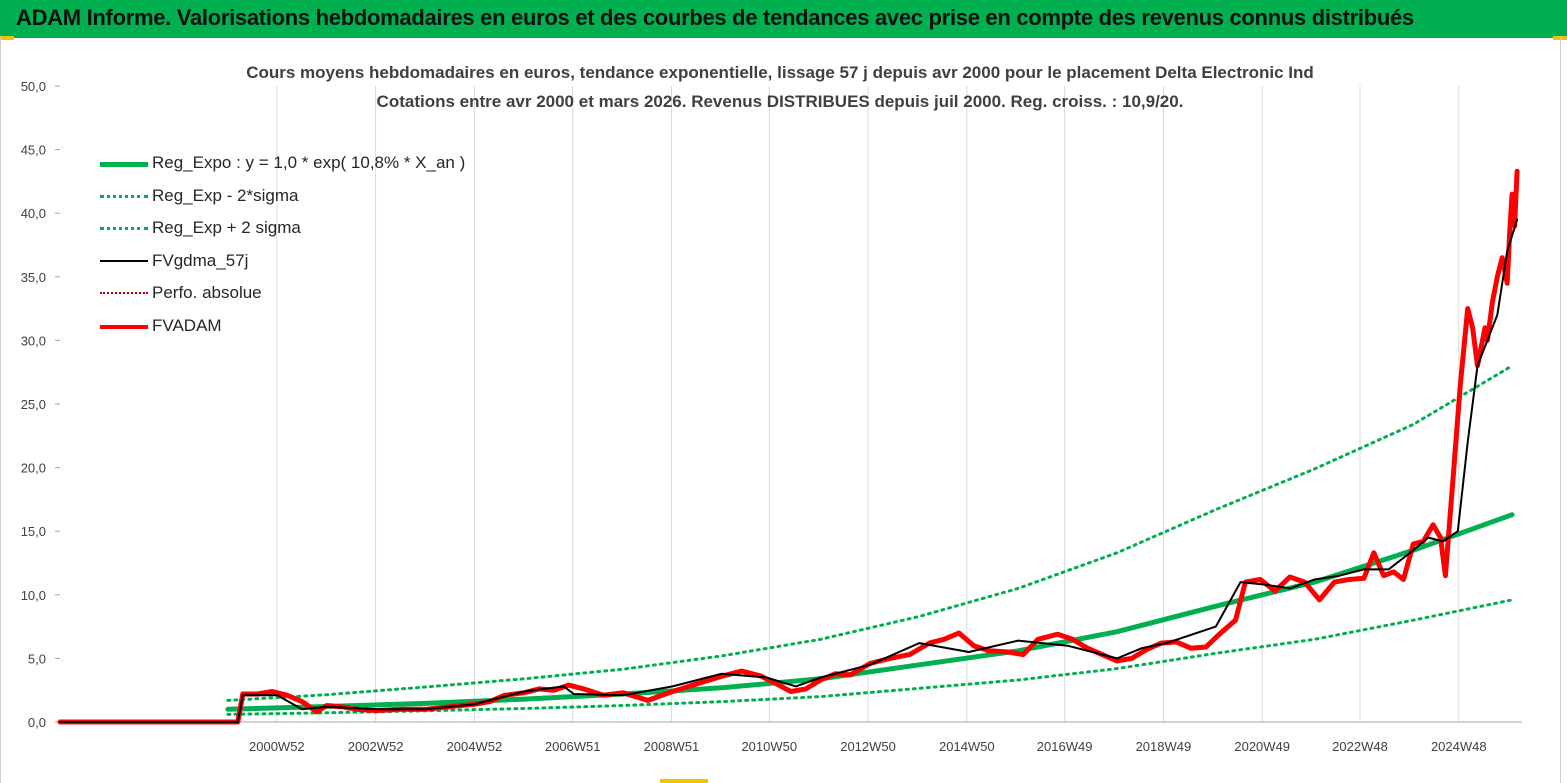 The height and width of the screenshot is (783, 1567). I want to click on x-tick-label: 2006W51, so click(573, 746).